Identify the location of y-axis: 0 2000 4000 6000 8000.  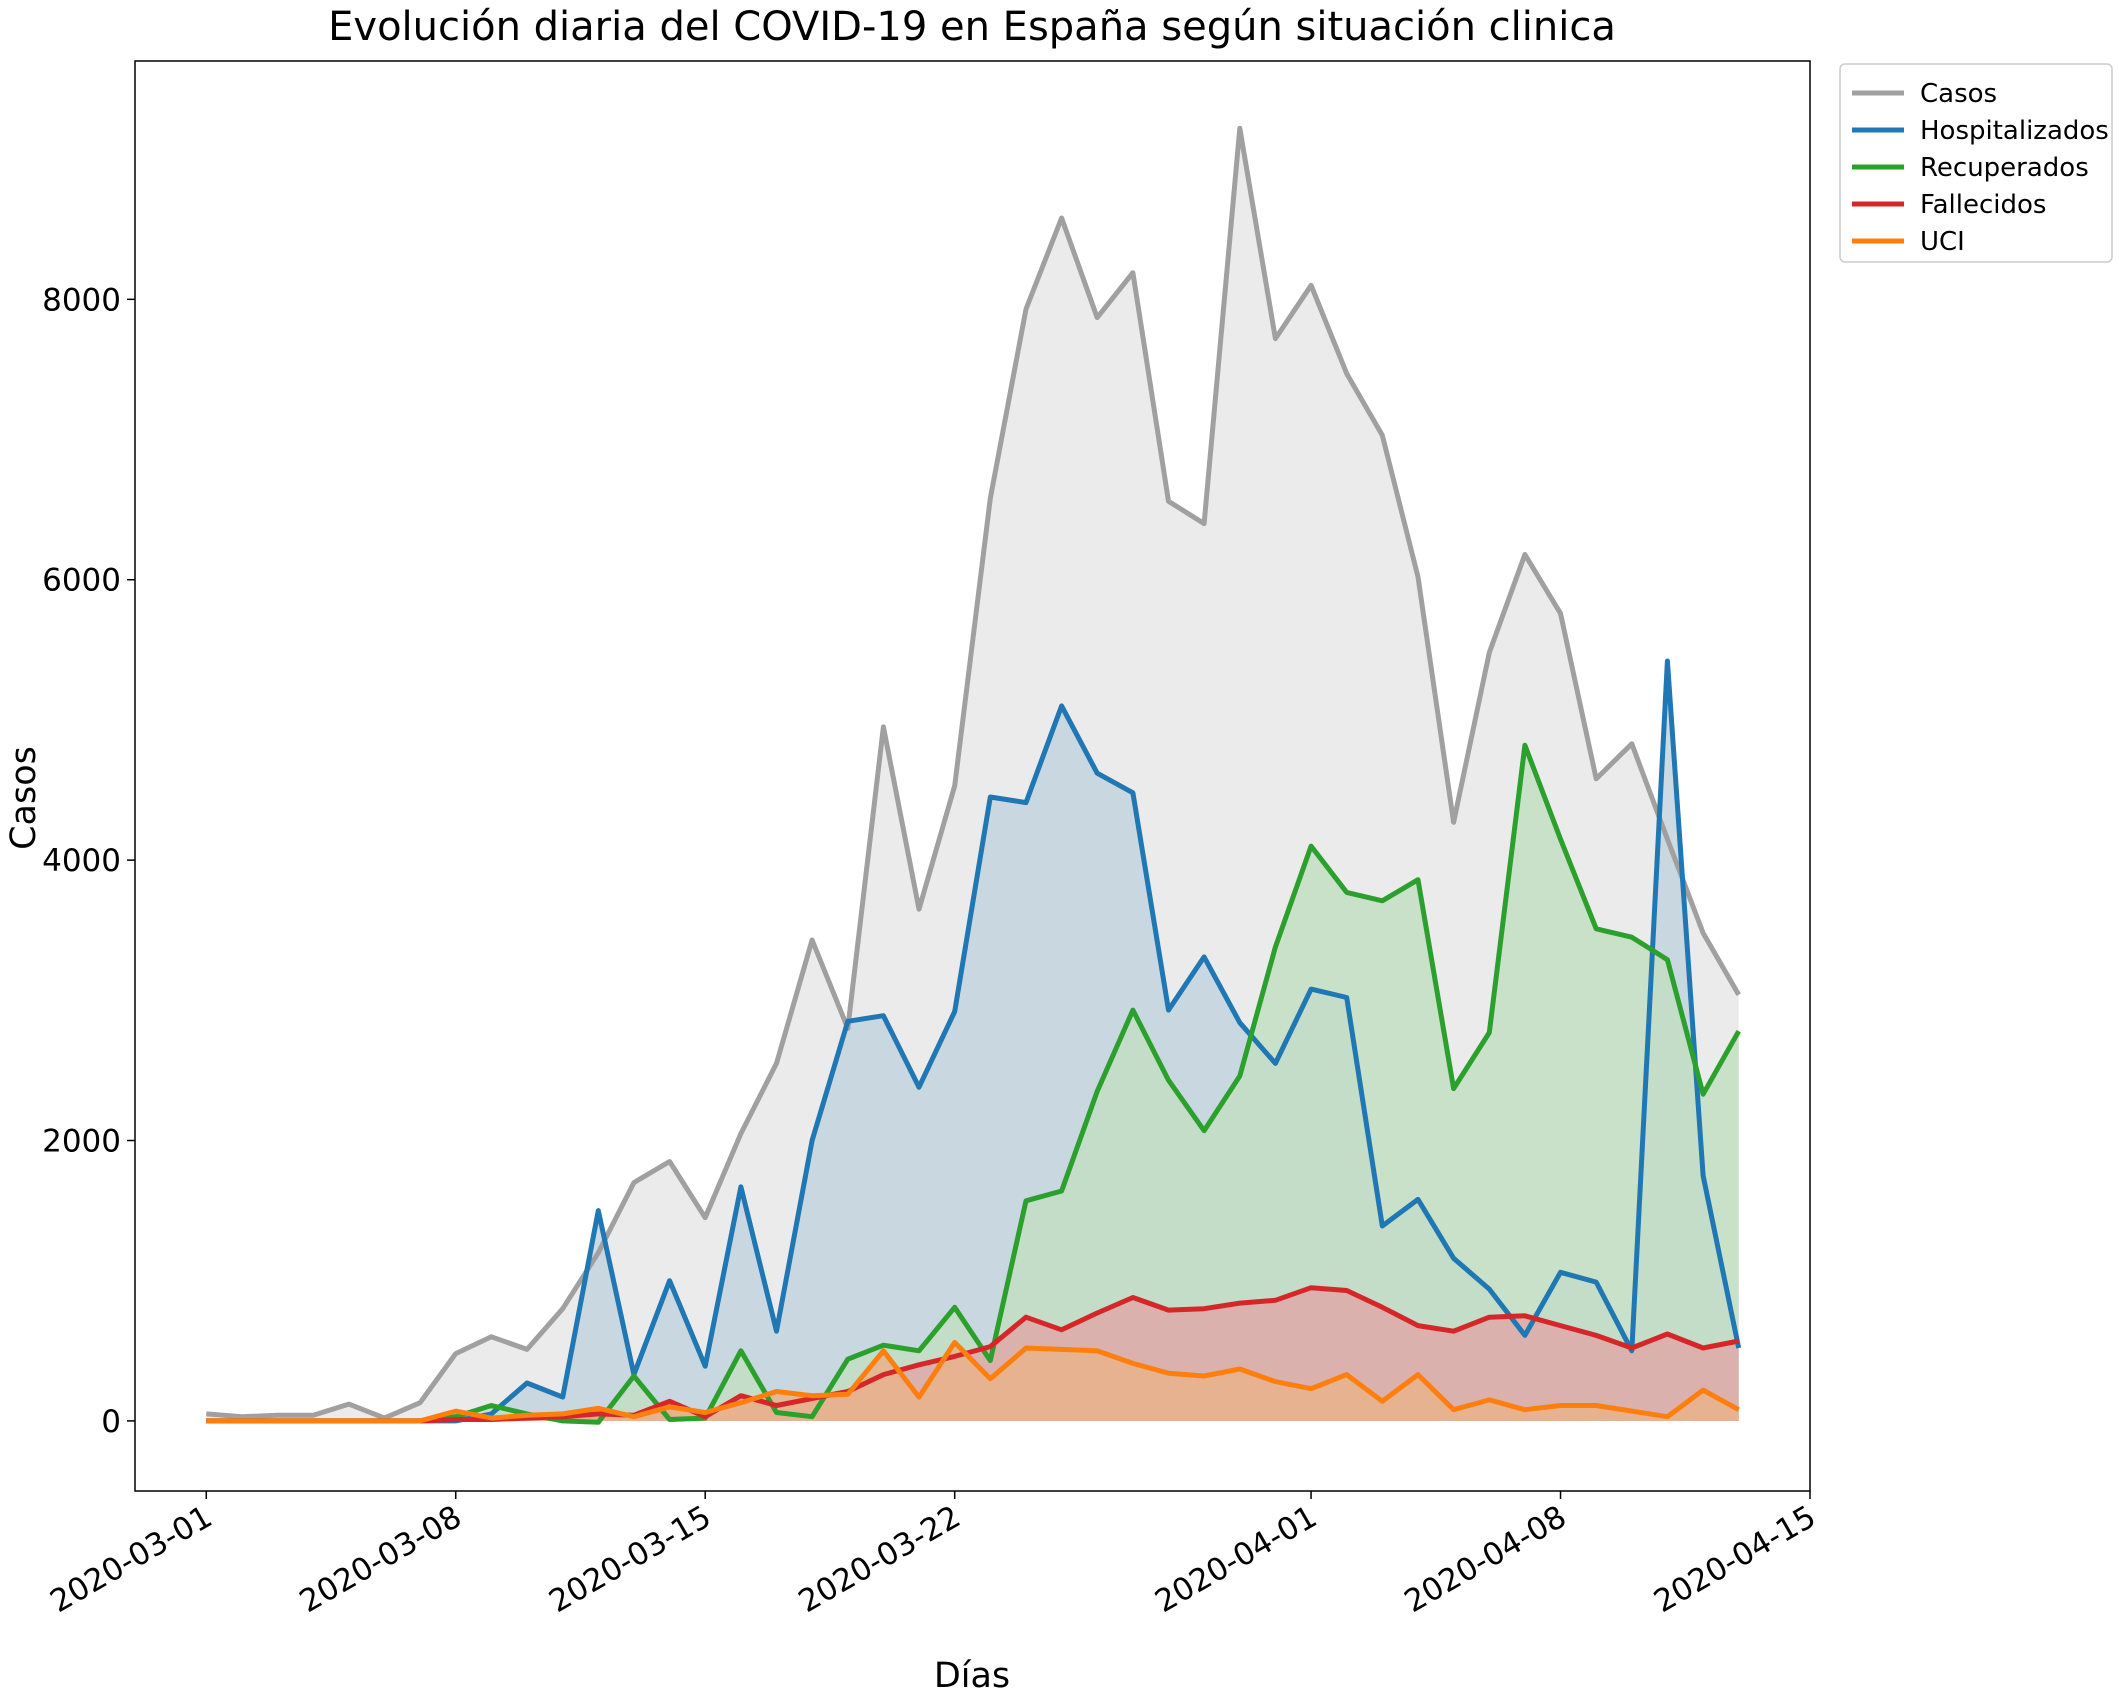
(88, 861).